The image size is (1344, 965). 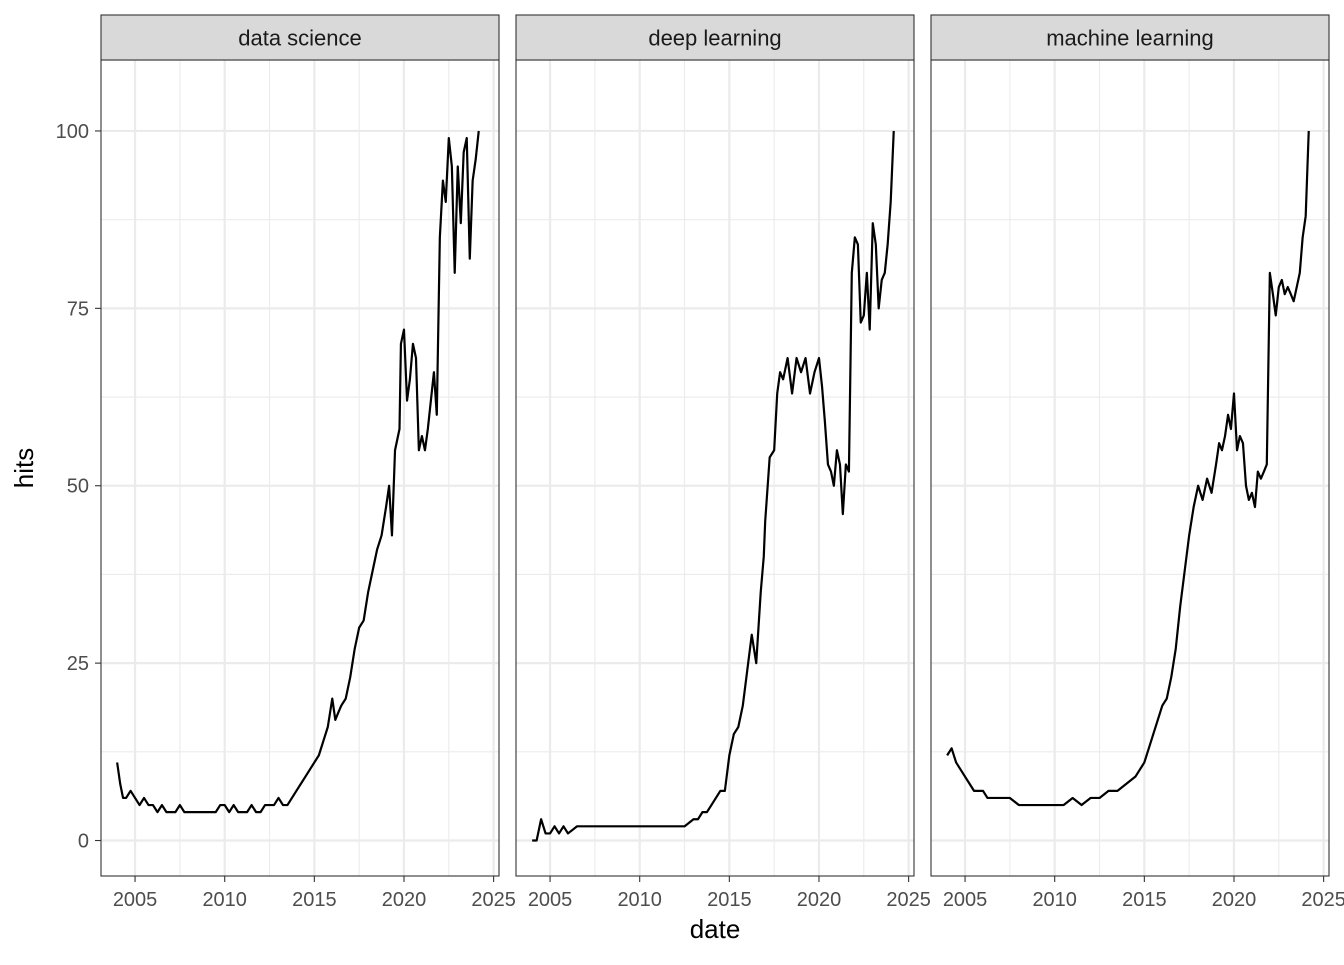 What do you see at coordinates (78, 309) in the screenshot?
I see `y-tick-label: 75` at bounding box center [78, 309].